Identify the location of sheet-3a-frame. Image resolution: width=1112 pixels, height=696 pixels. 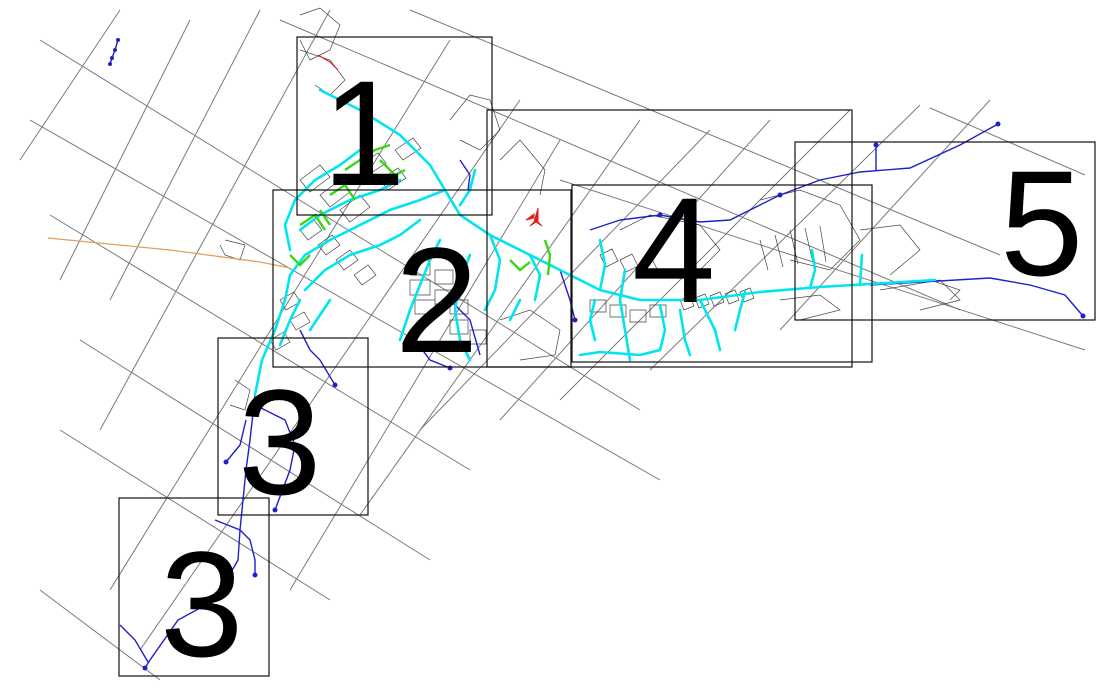
(293, 426).